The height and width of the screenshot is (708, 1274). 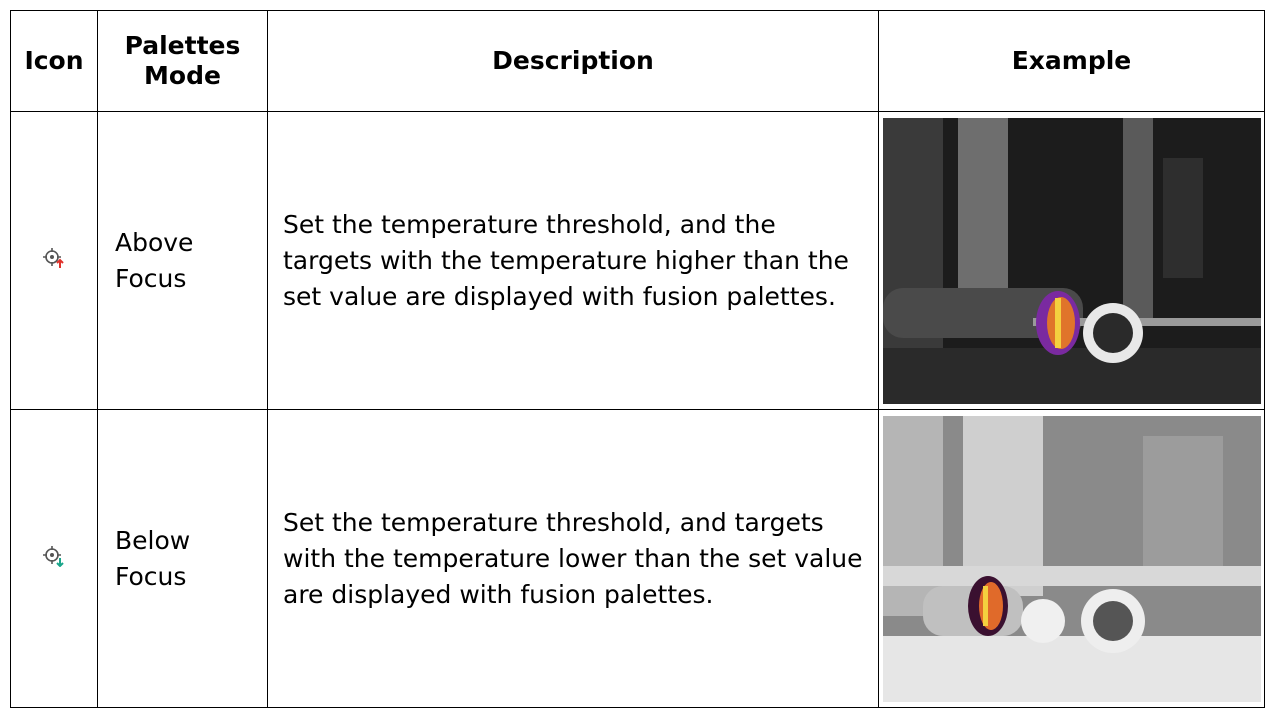 I want to click on mode-cell: Above Focus, so click(x=182, y=260).